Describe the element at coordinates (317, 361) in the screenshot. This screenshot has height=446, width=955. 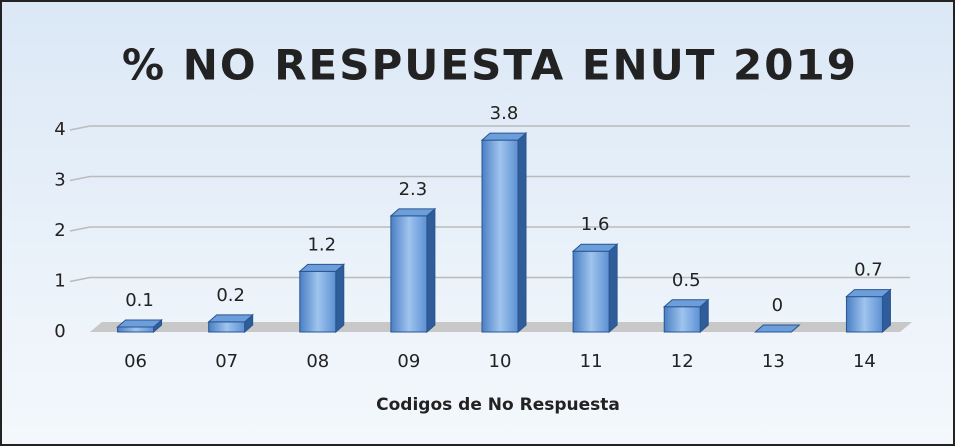
I see `x-tick-label: 08` at that location.